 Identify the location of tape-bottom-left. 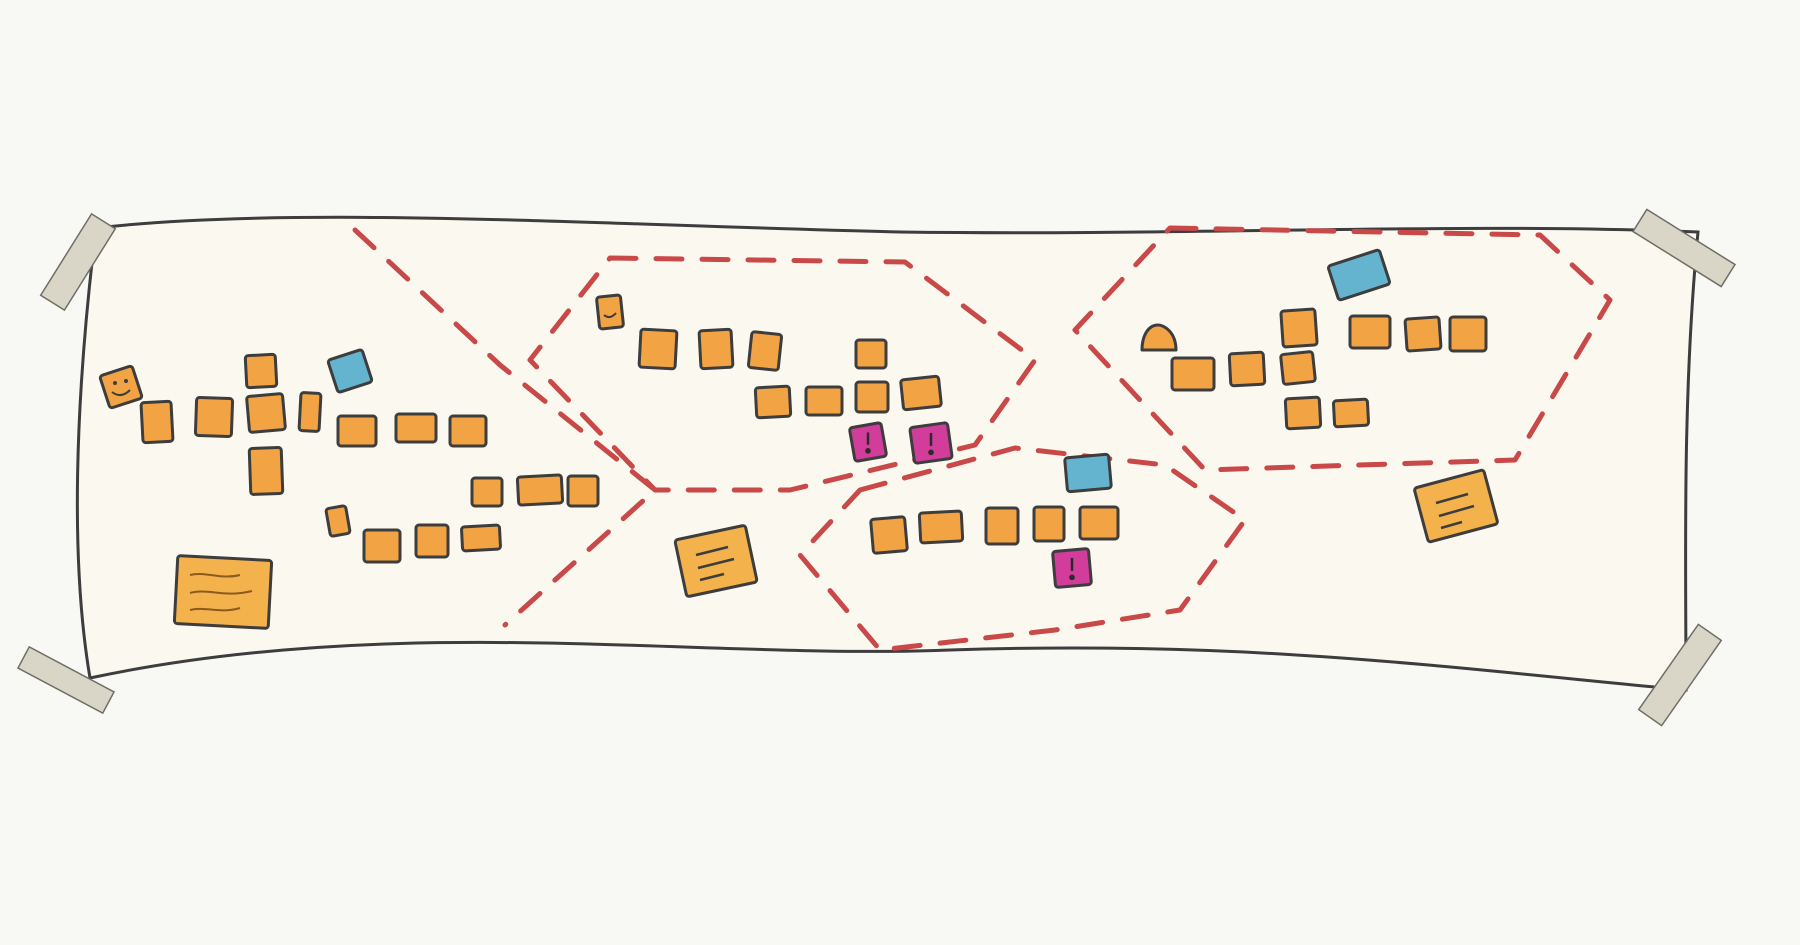
(66, 680).